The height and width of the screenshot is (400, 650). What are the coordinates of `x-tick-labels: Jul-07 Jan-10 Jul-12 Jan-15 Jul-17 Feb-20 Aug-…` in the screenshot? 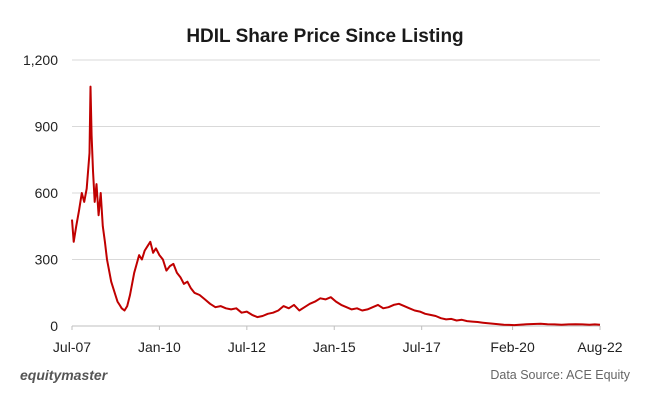 It's located at (338, 340).